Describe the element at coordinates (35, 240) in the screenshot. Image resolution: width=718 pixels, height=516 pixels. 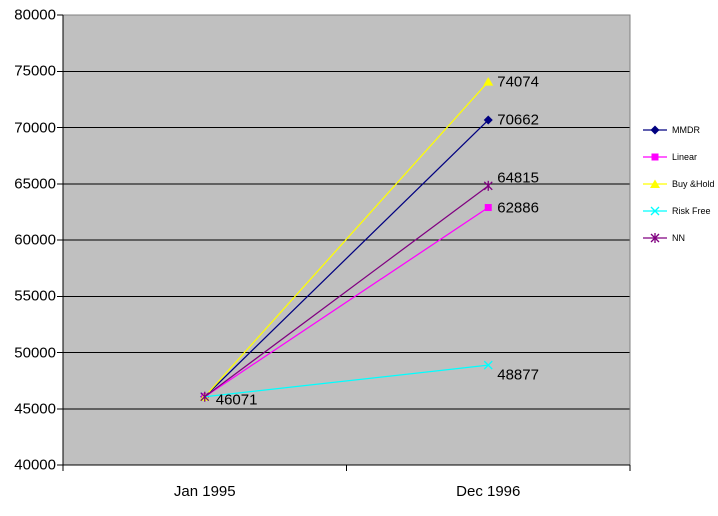
I see `y-tick-label: 60000` at that location.